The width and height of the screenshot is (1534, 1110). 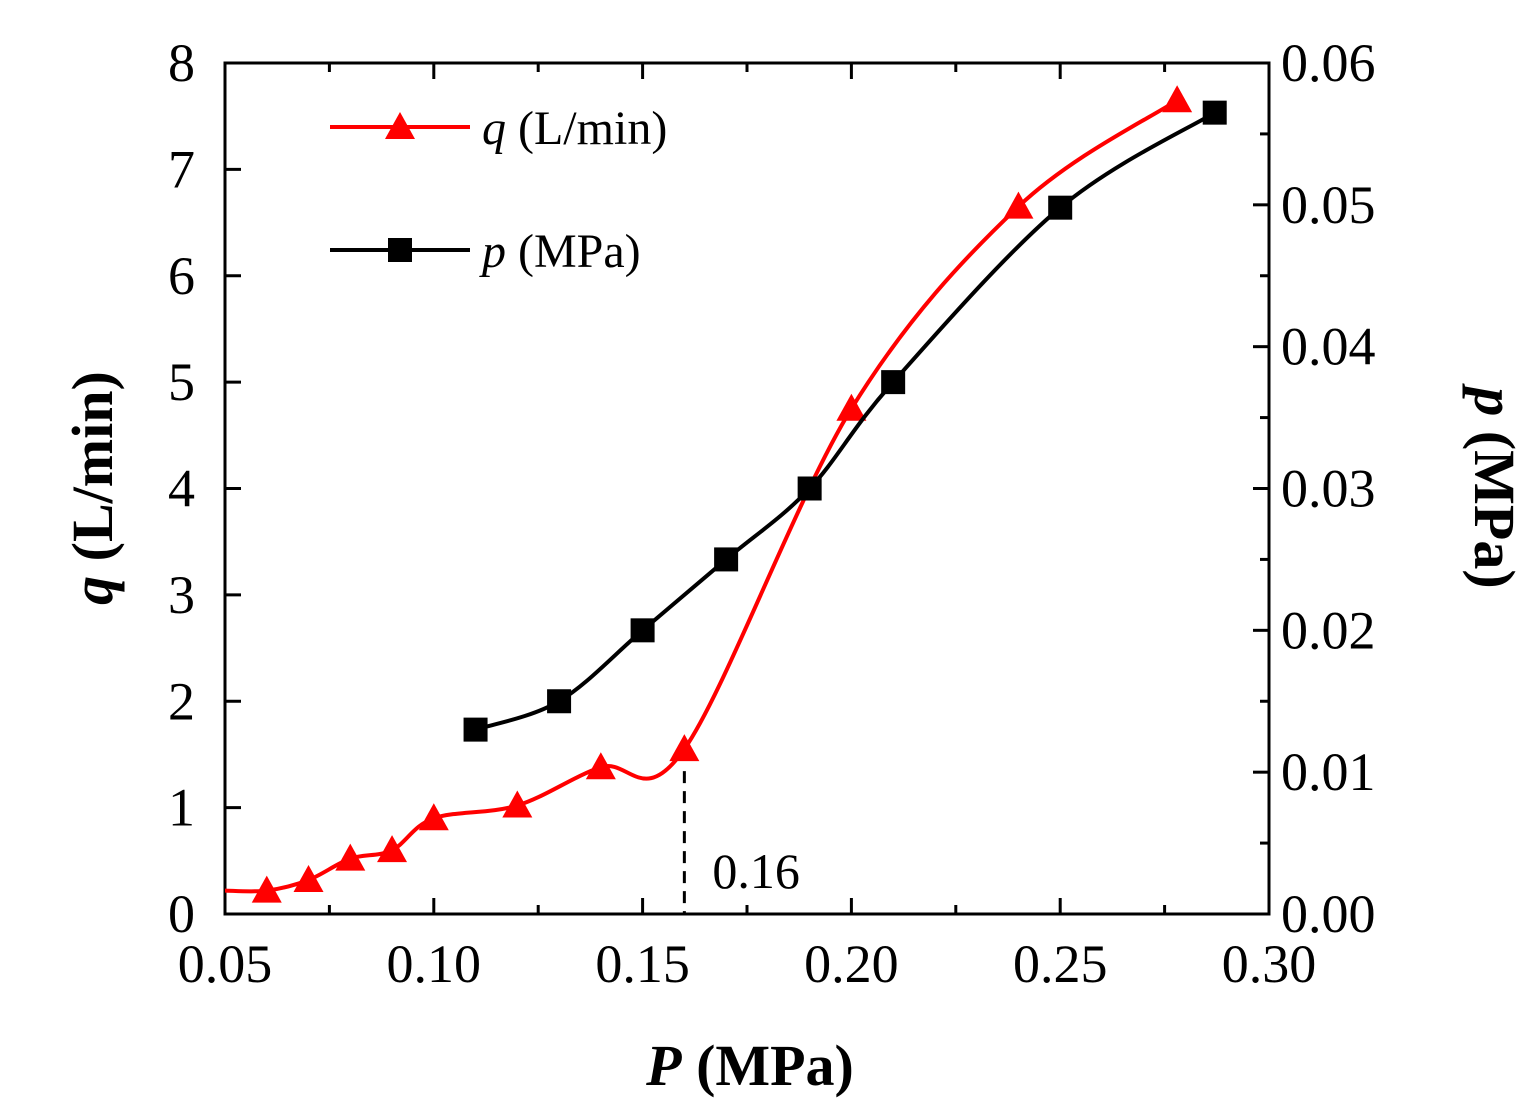 What do you see at coordinates (851, 964) in the screenshot?
I see `x-tick-label: 0.20` at bounding box center [851, 964].